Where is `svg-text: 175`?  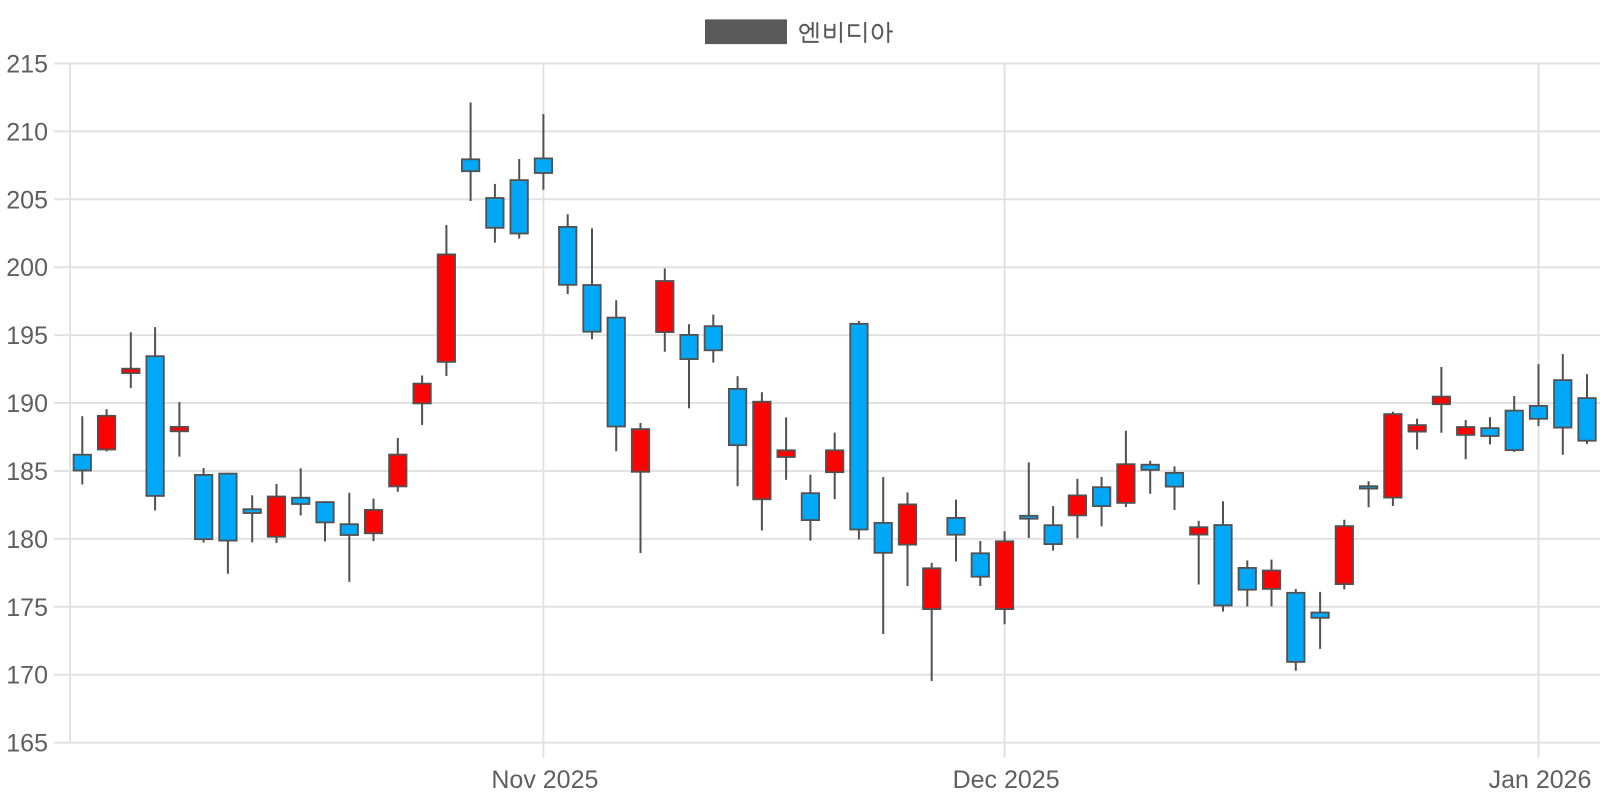
svg-text: 175 is located at coordinates (27, 608).